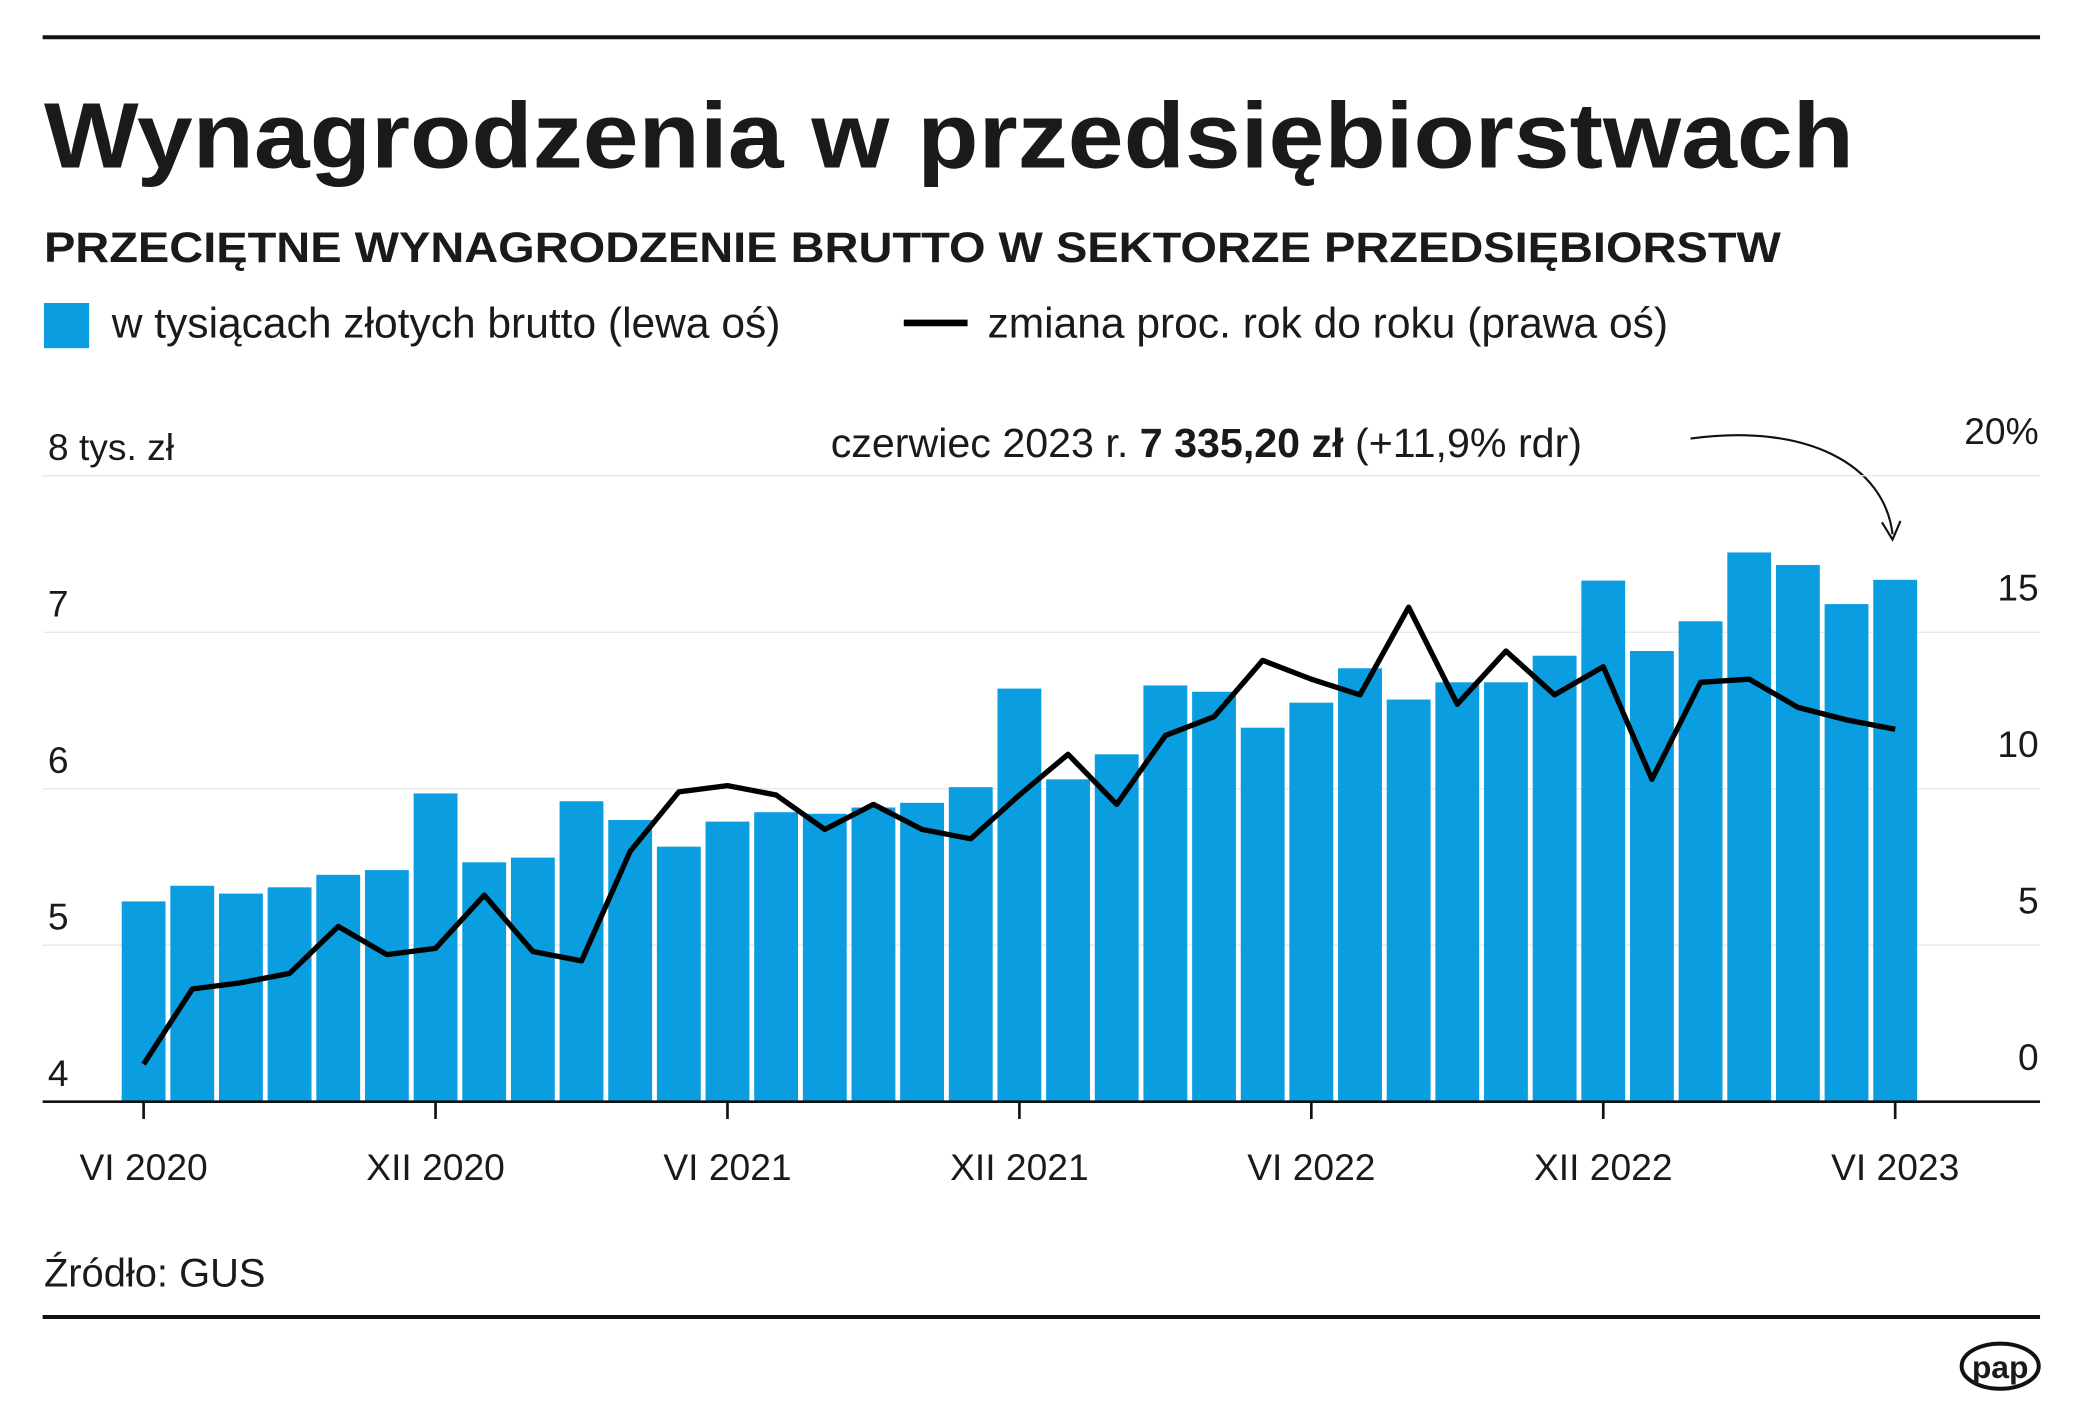 This screenshot has height=1418, width=2084. I want to click on arrow-head, so click(1891, 531).